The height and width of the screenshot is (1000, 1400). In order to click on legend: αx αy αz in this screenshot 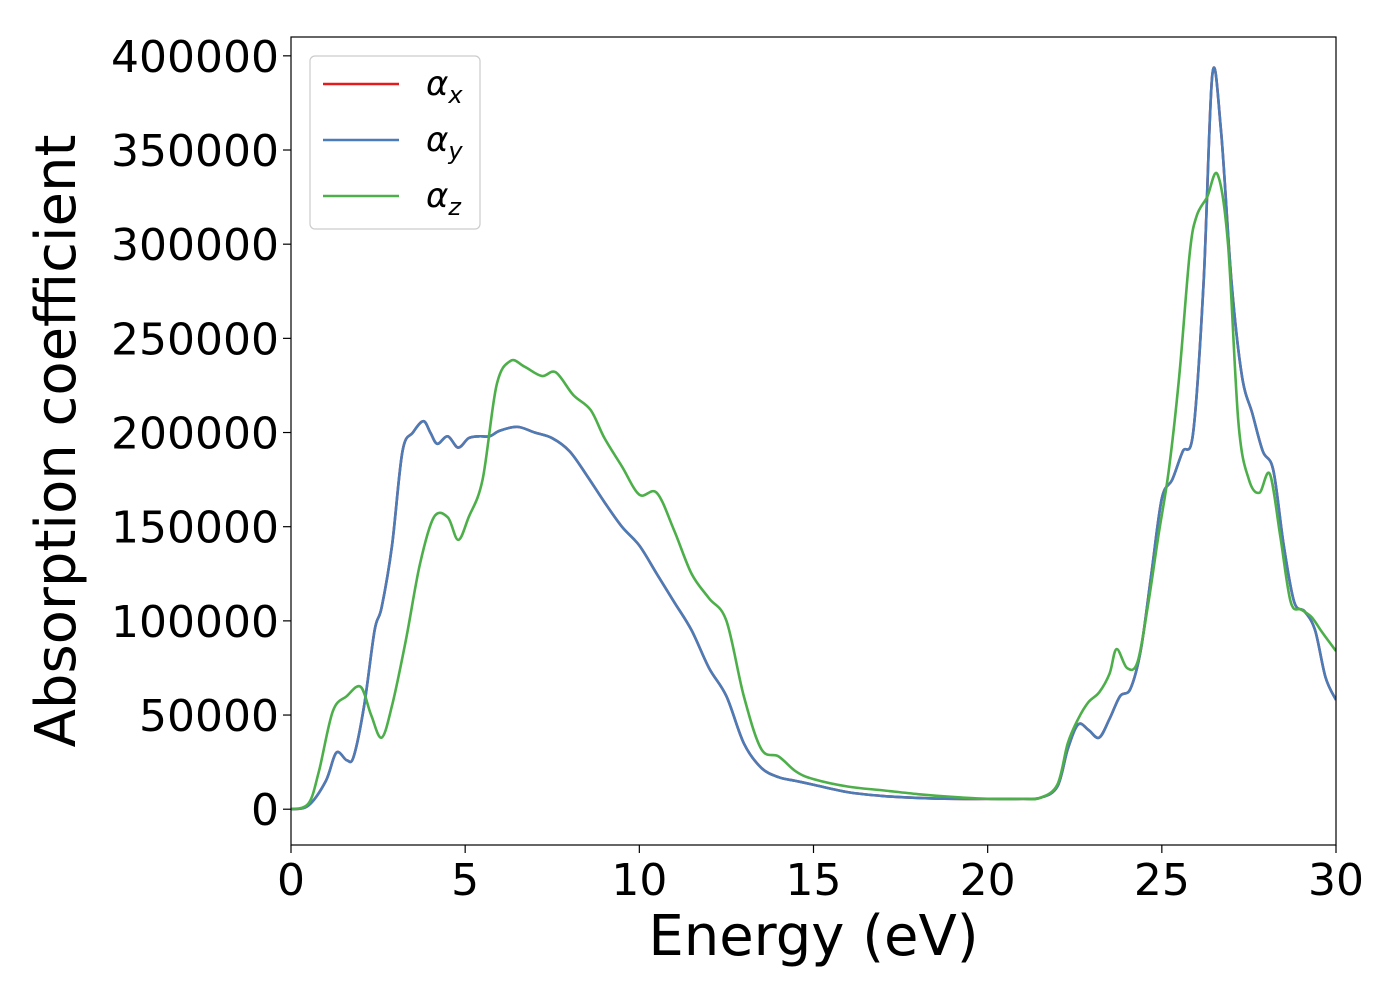, I will do `click(395, 142)`.